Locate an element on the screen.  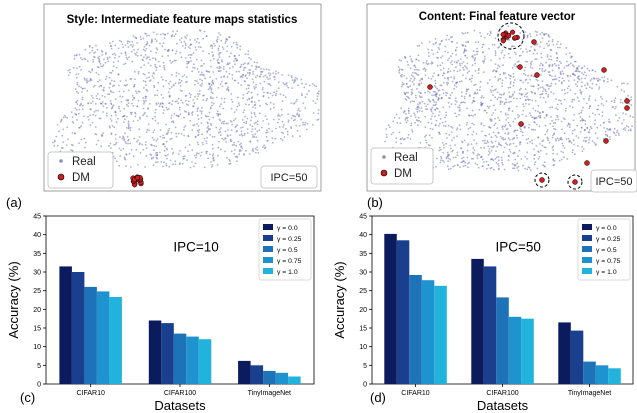
y-tick-label: 20 is located at coordinates (37, 310).